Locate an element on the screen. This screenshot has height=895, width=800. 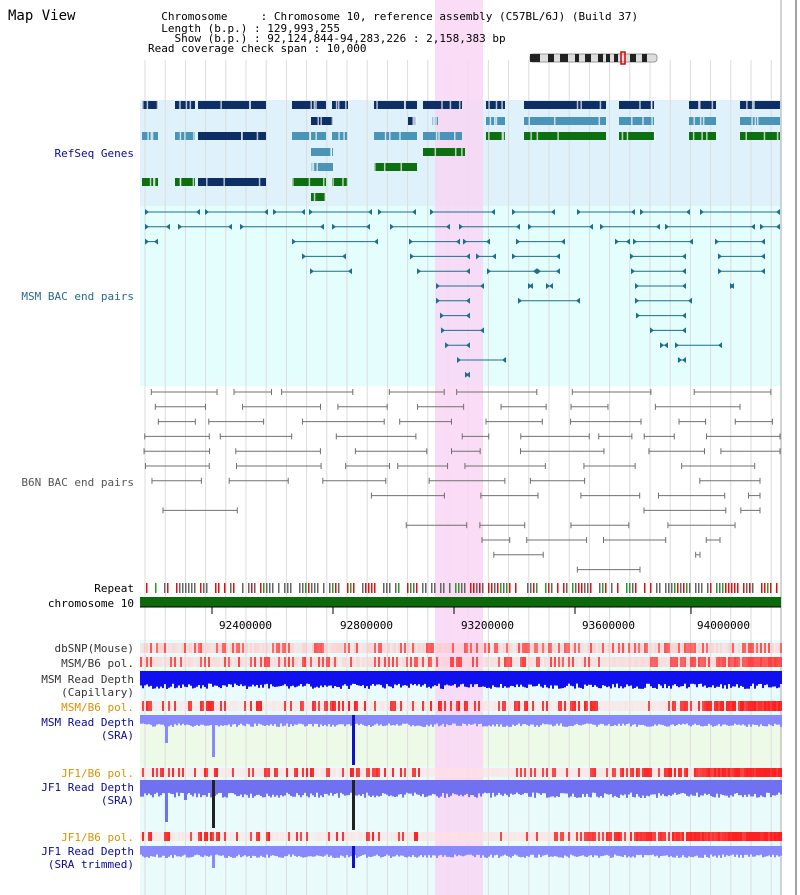
chromosome-bar is located at coordinates (460, 602).